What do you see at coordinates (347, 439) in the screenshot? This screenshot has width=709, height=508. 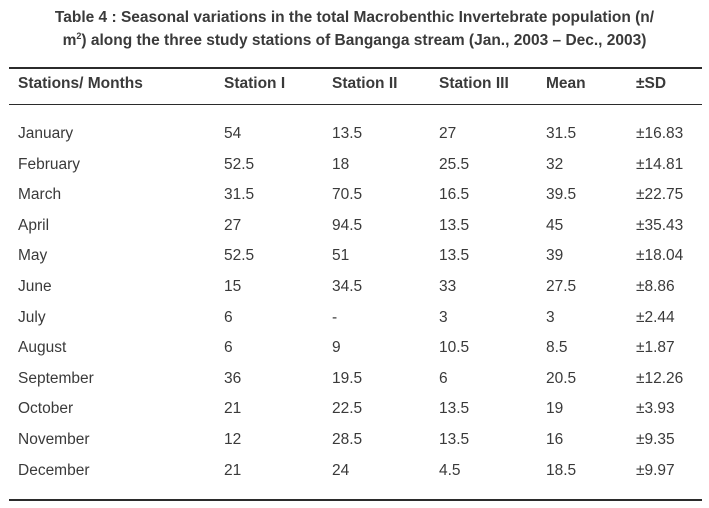 I see `cell-station-2: 28.5` at bounding box center [347, 439].